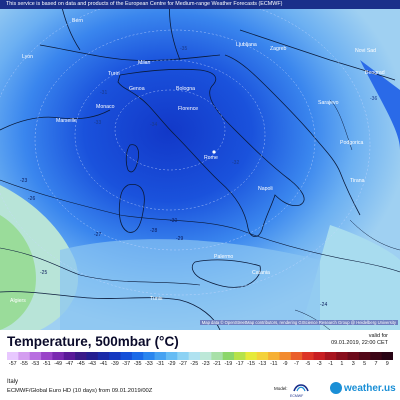  What do you see at coordinates (32, 199) in the screenshot?
I see `isotherm-label: -26` at bounding box center [32, 199].